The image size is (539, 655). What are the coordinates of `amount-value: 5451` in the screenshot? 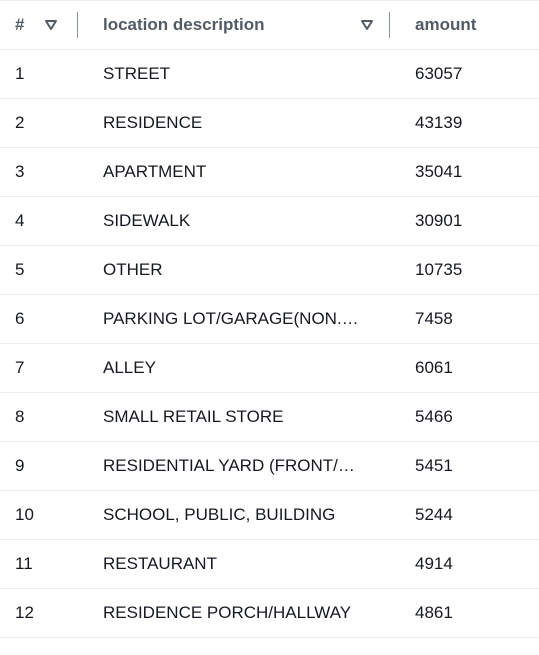 It's located at (434, 465).